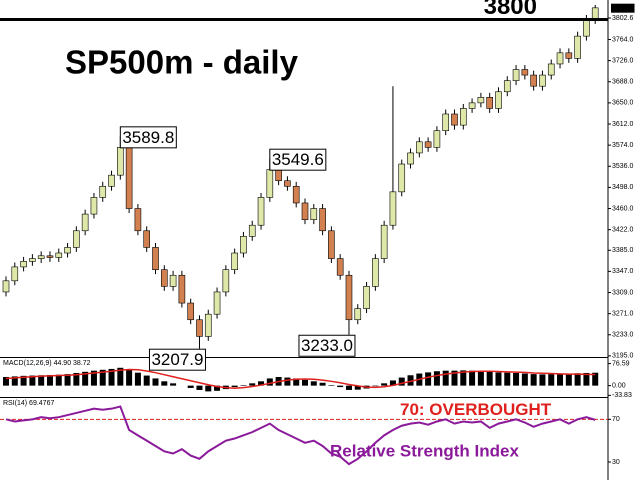 The image size is (640, 480). What do you see at coordinates (623, 292) in the screenshot?
I see `y-tick-label: 3309.0` at bounding box center [623, 292].